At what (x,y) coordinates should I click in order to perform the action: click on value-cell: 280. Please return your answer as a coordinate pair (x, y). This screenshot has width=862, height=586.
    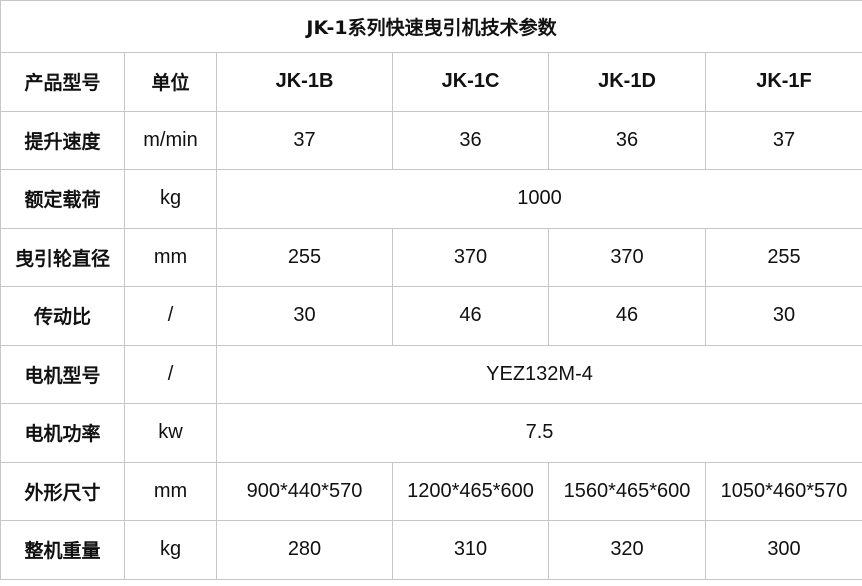
    Looking at the image, I should click on (304, 550).